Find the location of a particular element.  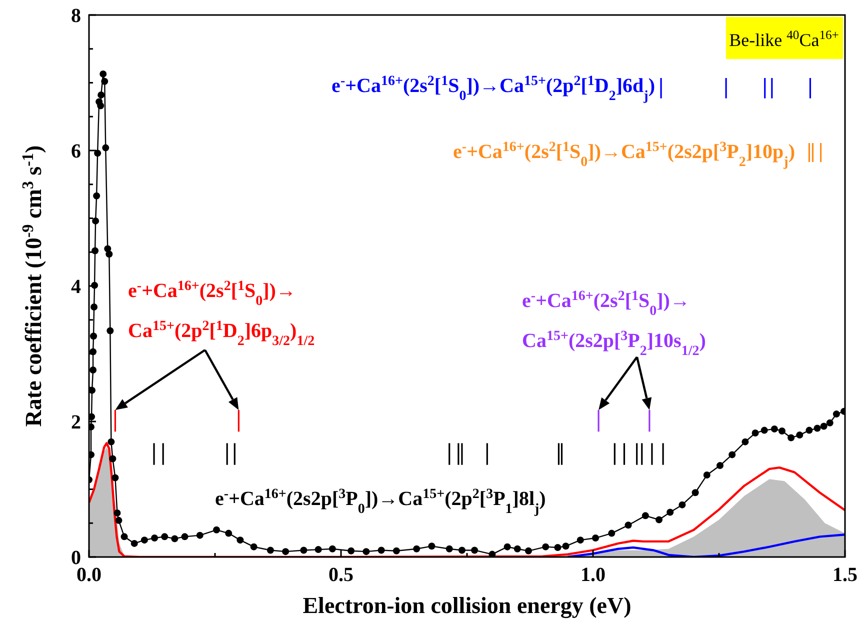

y-tick-label: 8 is located at coordinates (76, 16).